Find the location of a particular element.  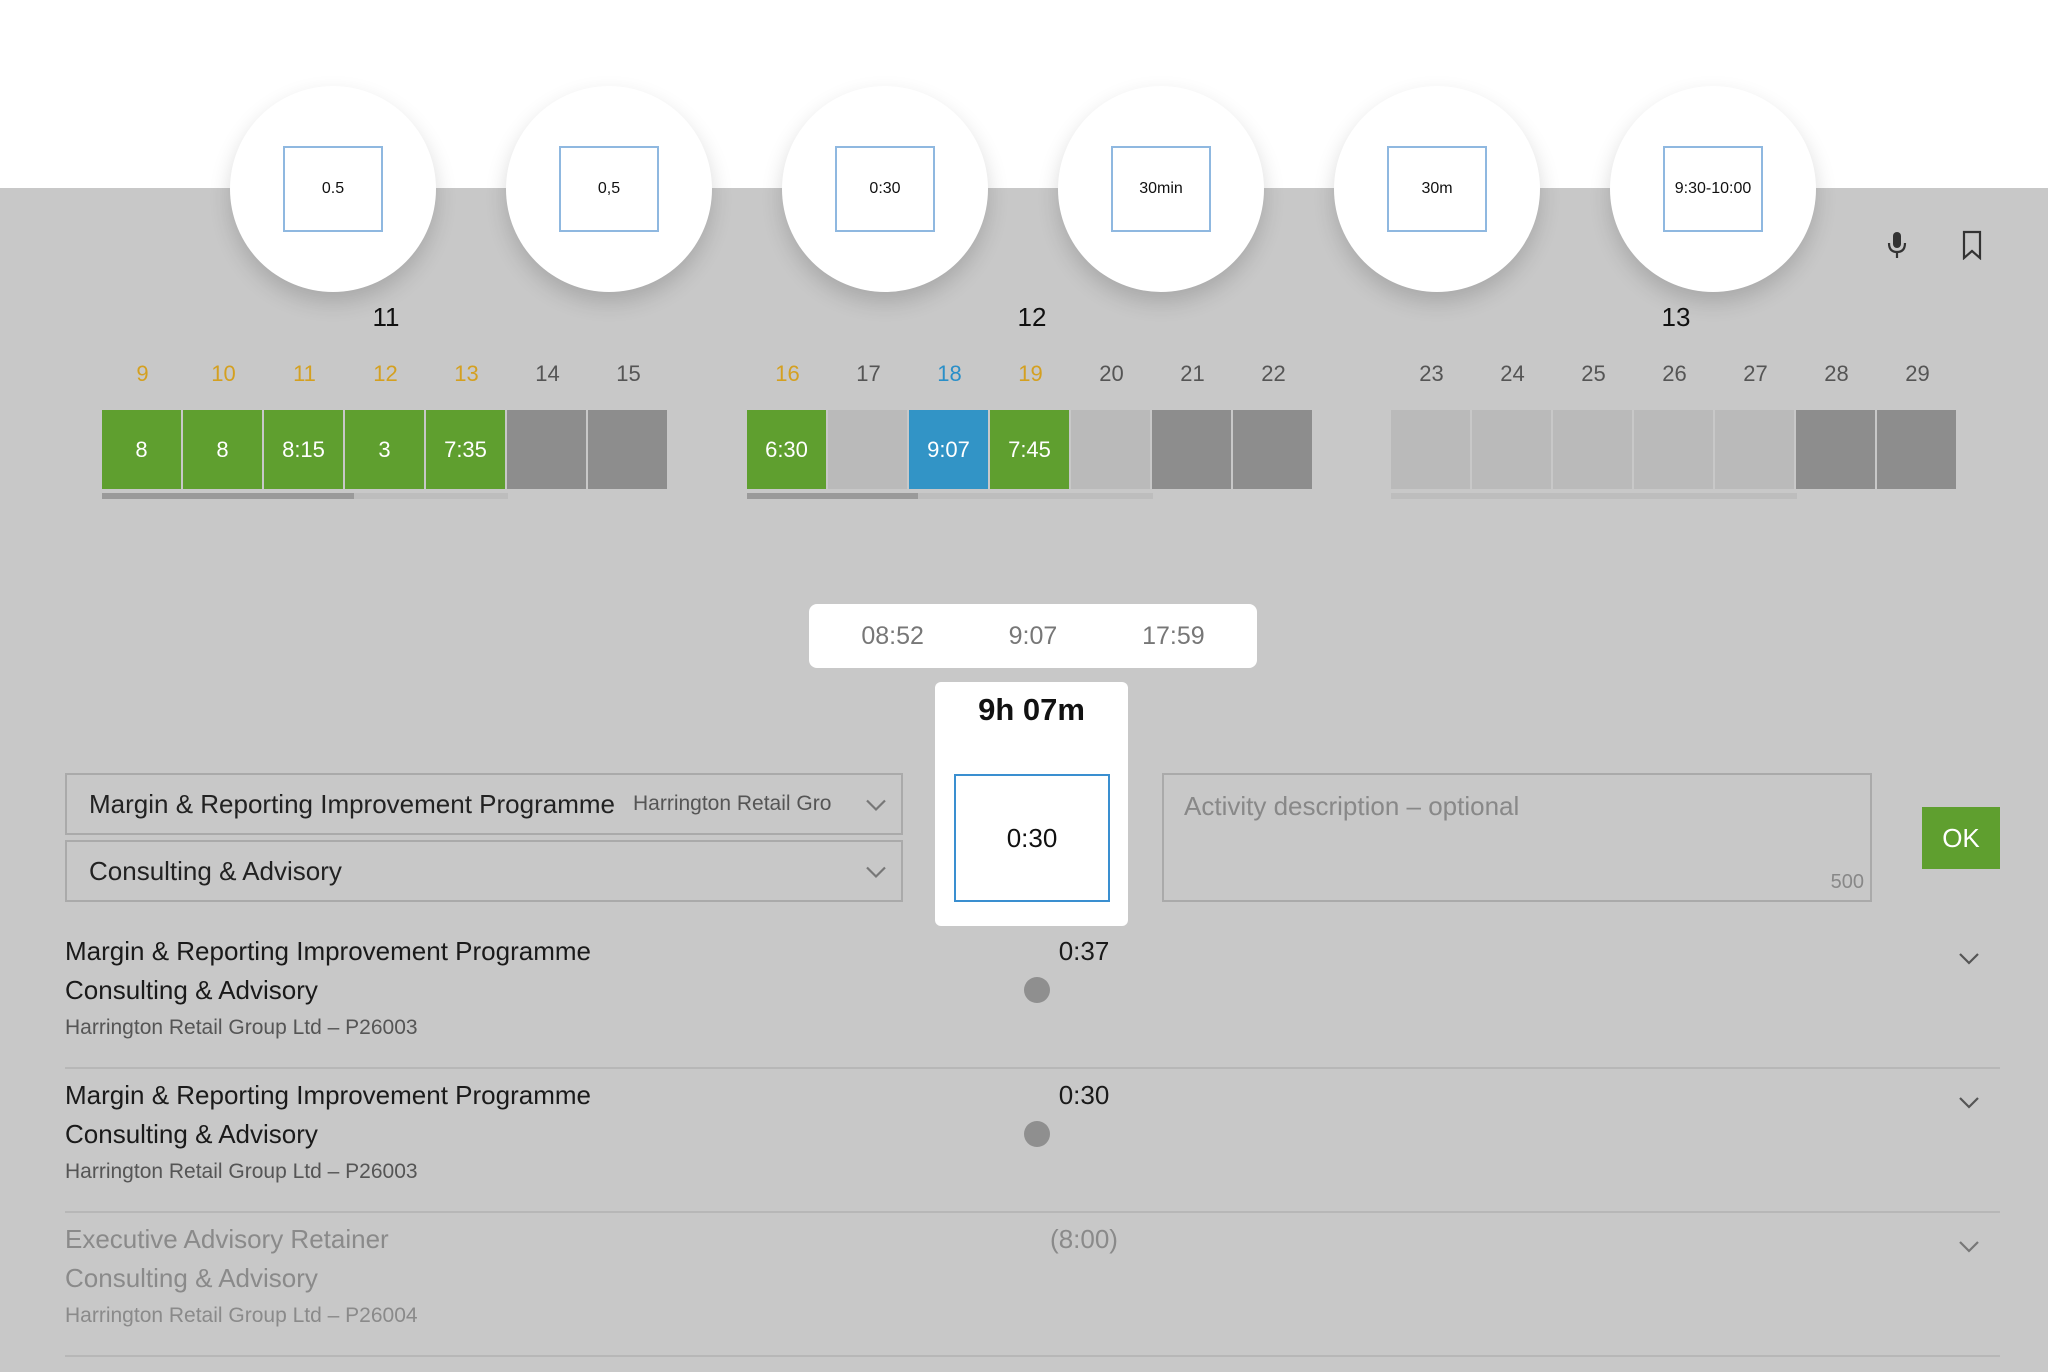

day-times-bar: 08:52 9:07 17:59 is located at coordinates (1033, 636).